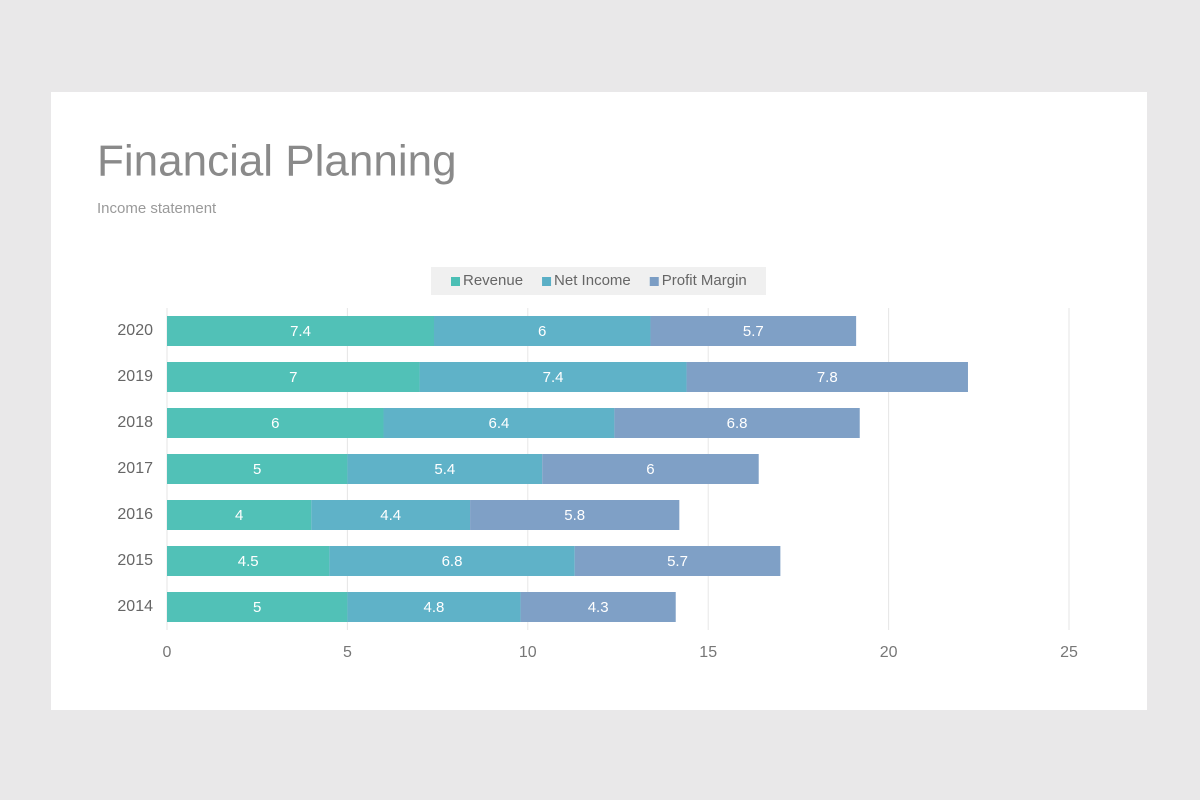 The height and width of the screenshot is (800, 1200). I want to click on x-tick-label: 20, so click(889, 652).